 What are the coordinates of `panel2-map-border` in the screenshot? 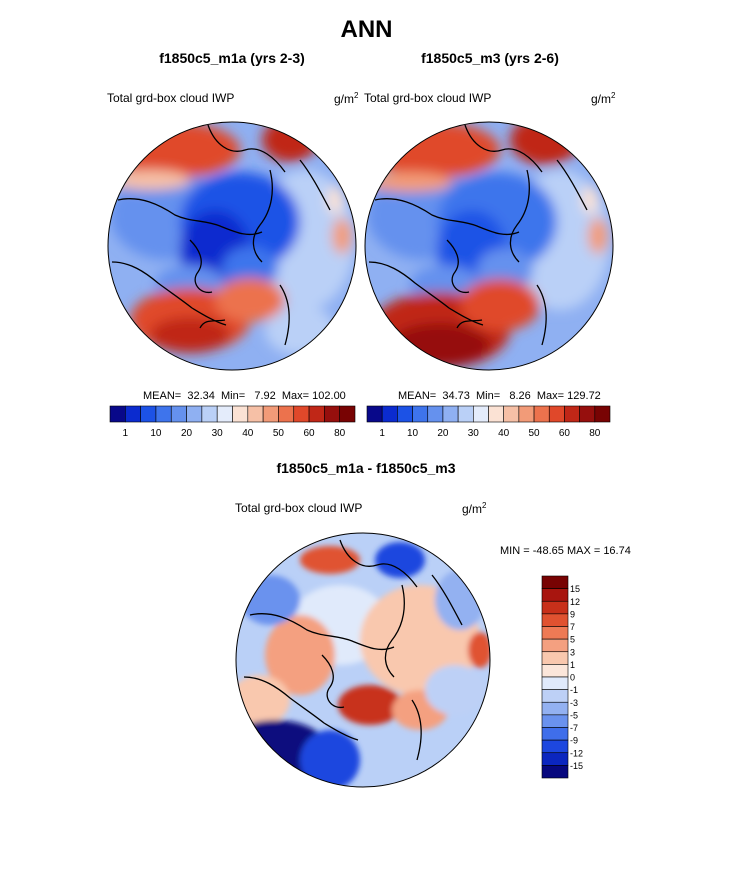 It's located at (489, 246).